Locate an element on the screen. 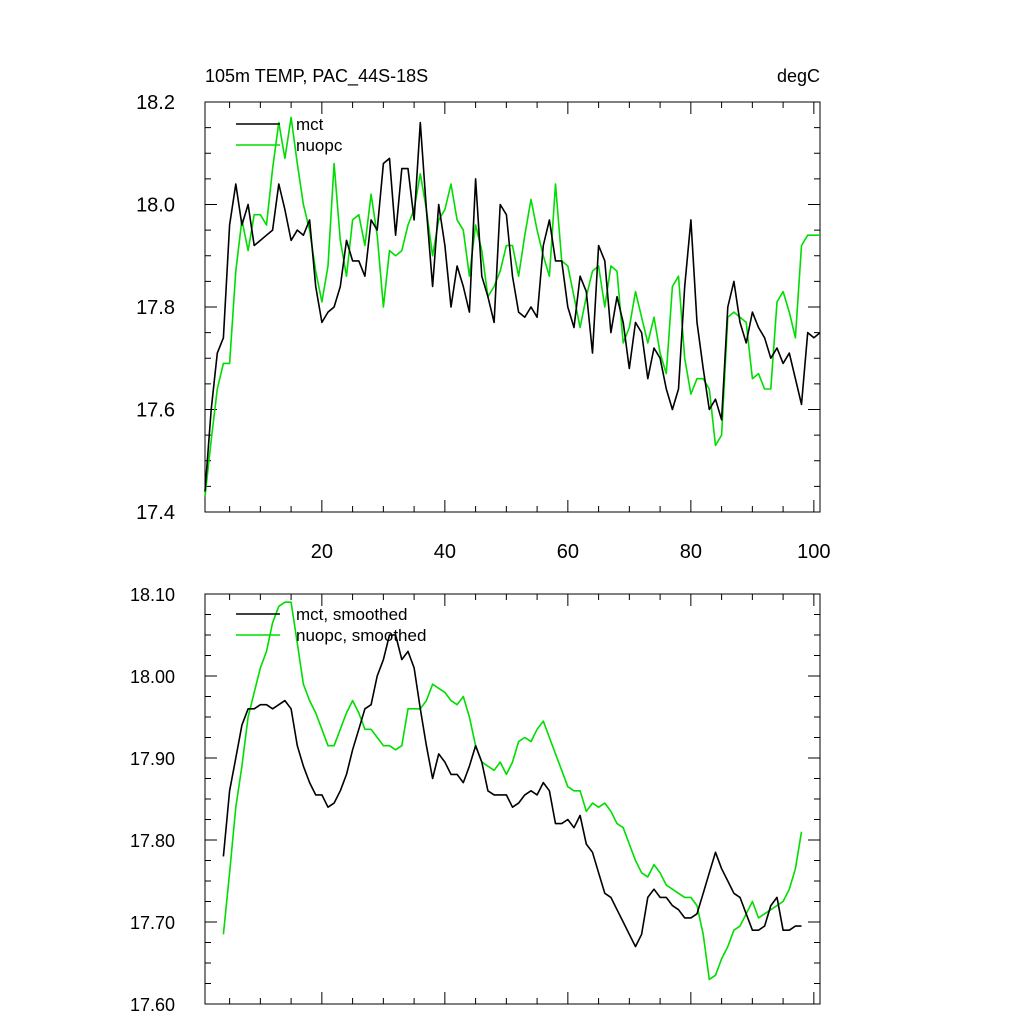 Image resolution: width=1024 pixels, height=1024 pixels. y-tick-label: 18.2 is located at coordinates (155, 103).